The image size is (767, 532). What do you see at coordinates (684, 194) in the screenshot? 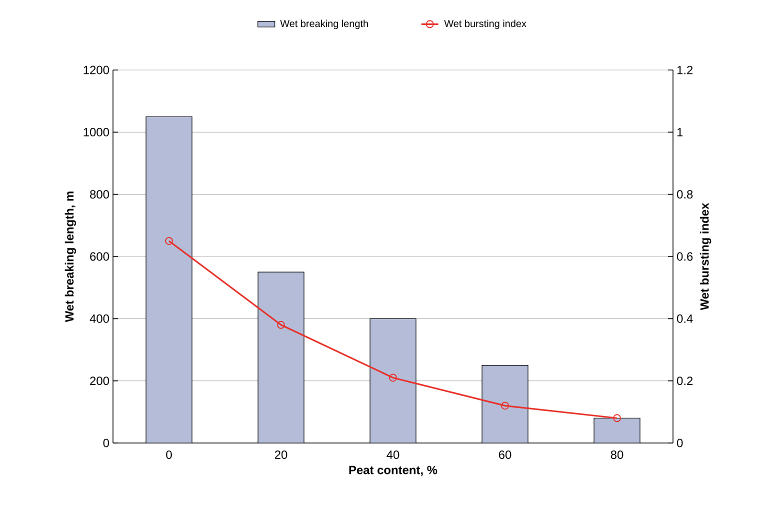
I see `y2-tick-label: 0.8` at bounding box center [684, 194].